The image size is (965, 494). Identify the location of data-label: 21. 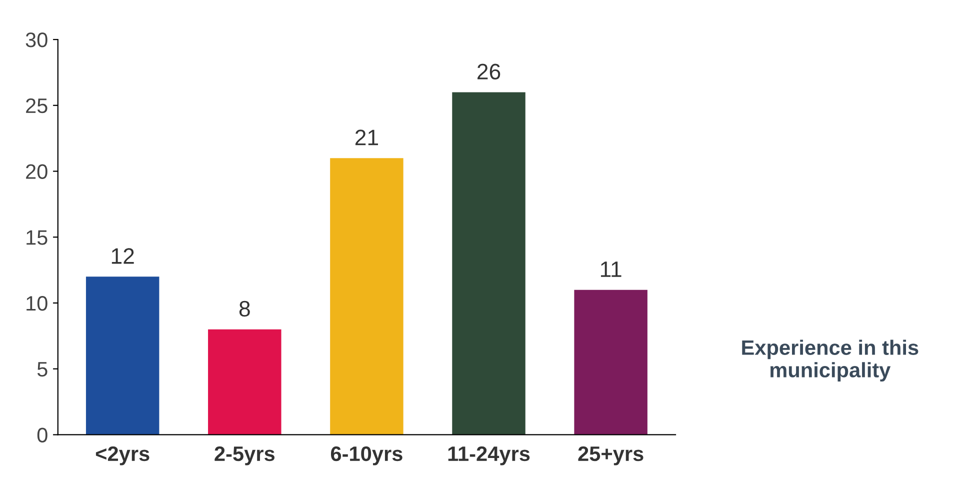
(366, 138).